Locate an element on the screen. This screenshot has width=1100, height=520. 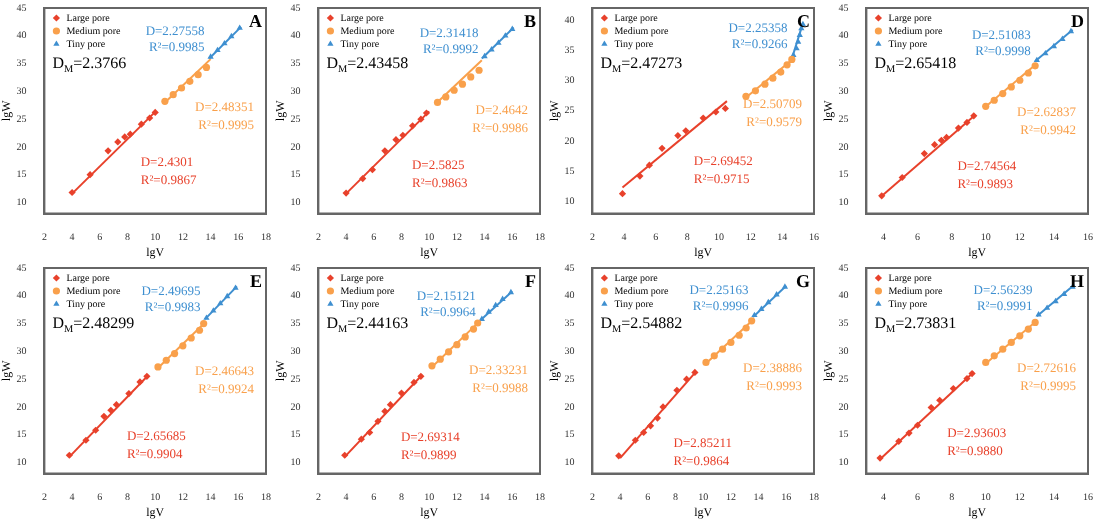
annotation: F is located at coordinates (531, 280).